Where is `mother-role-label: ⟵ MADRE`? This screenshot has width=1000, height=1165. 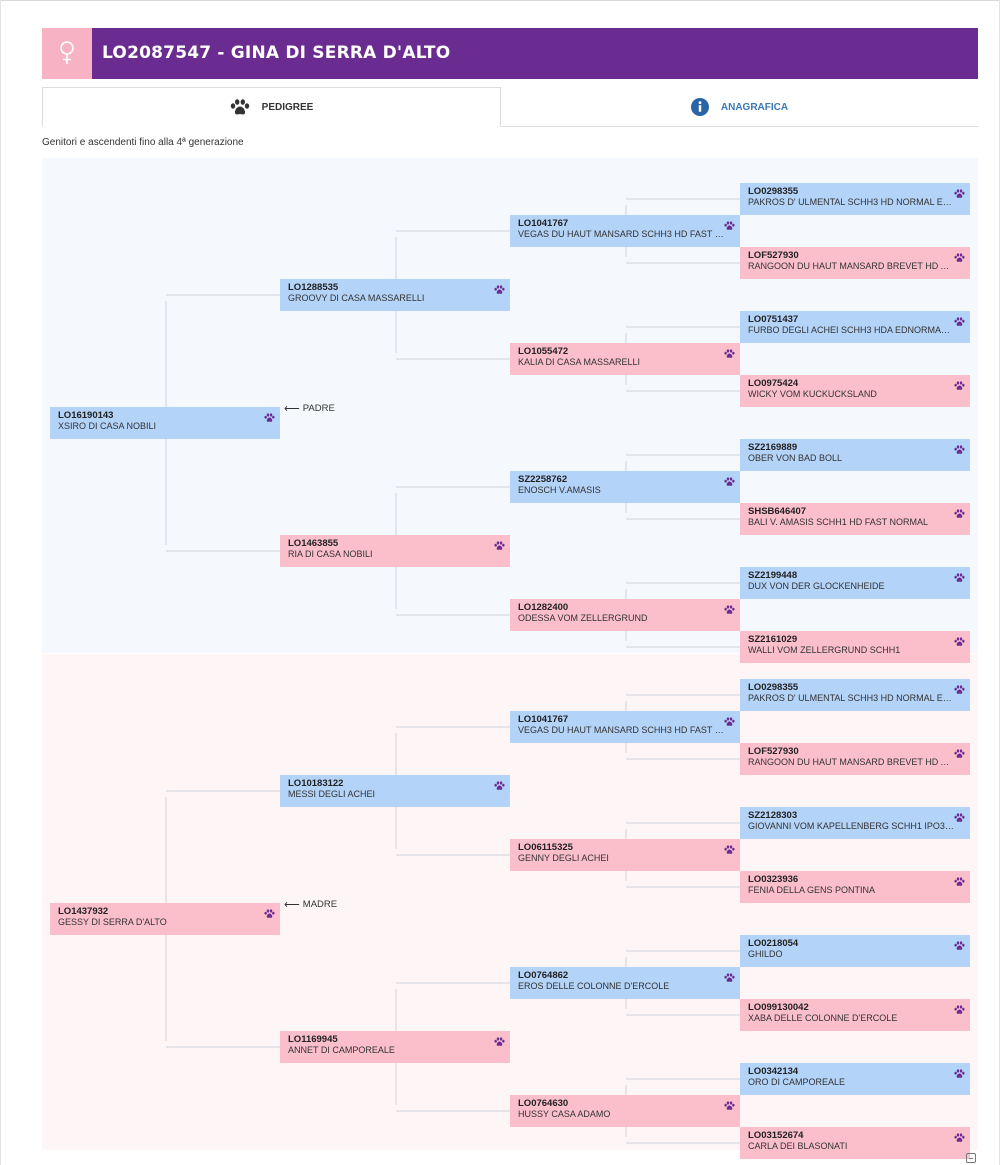 mother-role-label: ⟵ MADRE is located at coordinates (310, 904).